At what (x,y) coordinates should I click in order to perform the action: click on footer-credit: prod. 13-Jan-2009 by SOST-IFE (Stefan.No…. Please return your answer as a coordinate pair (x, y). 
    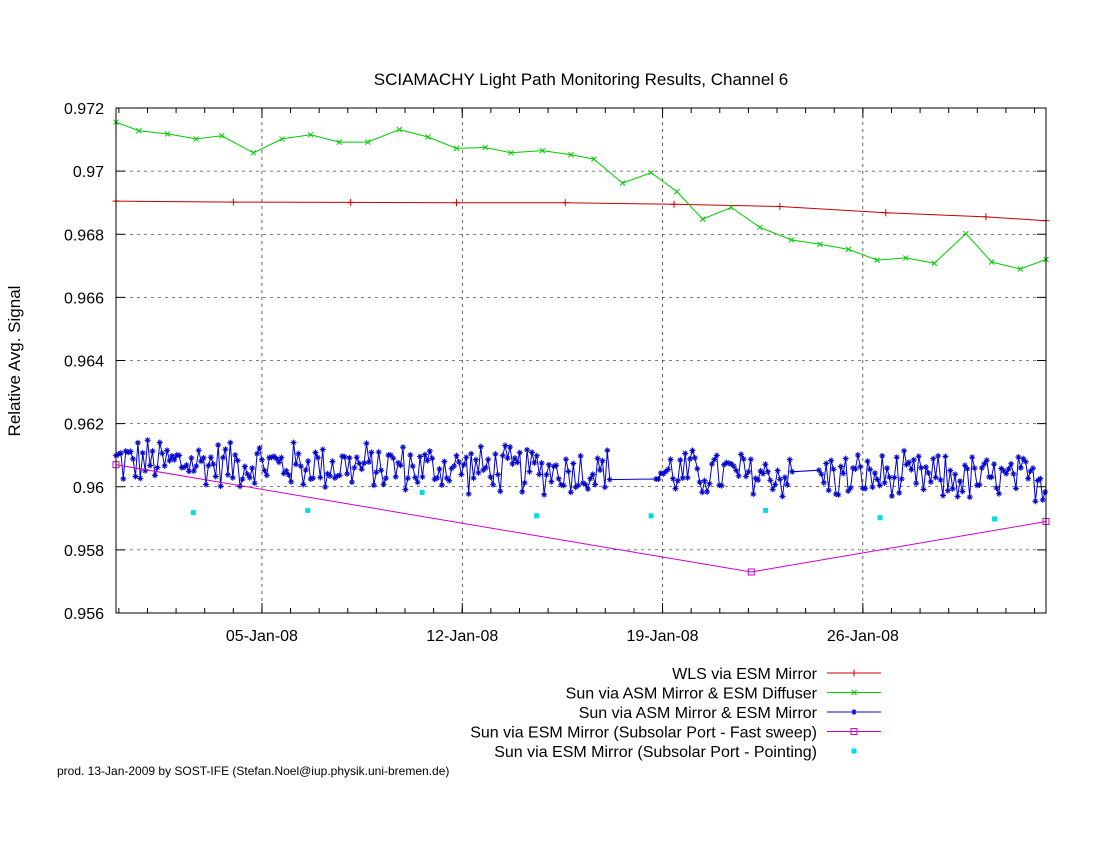
    Looking at the image, I should click on (253, 771).